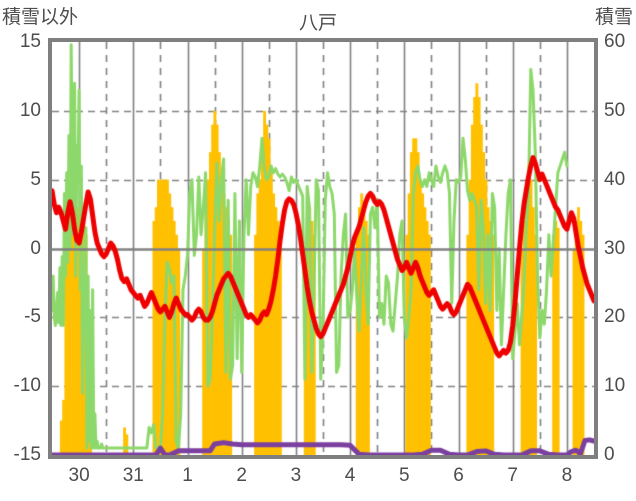  What do you see at coordinates (79, 475) in the screenshot?
I see `x-tick-label: 30` at bounding box center [79, 475].